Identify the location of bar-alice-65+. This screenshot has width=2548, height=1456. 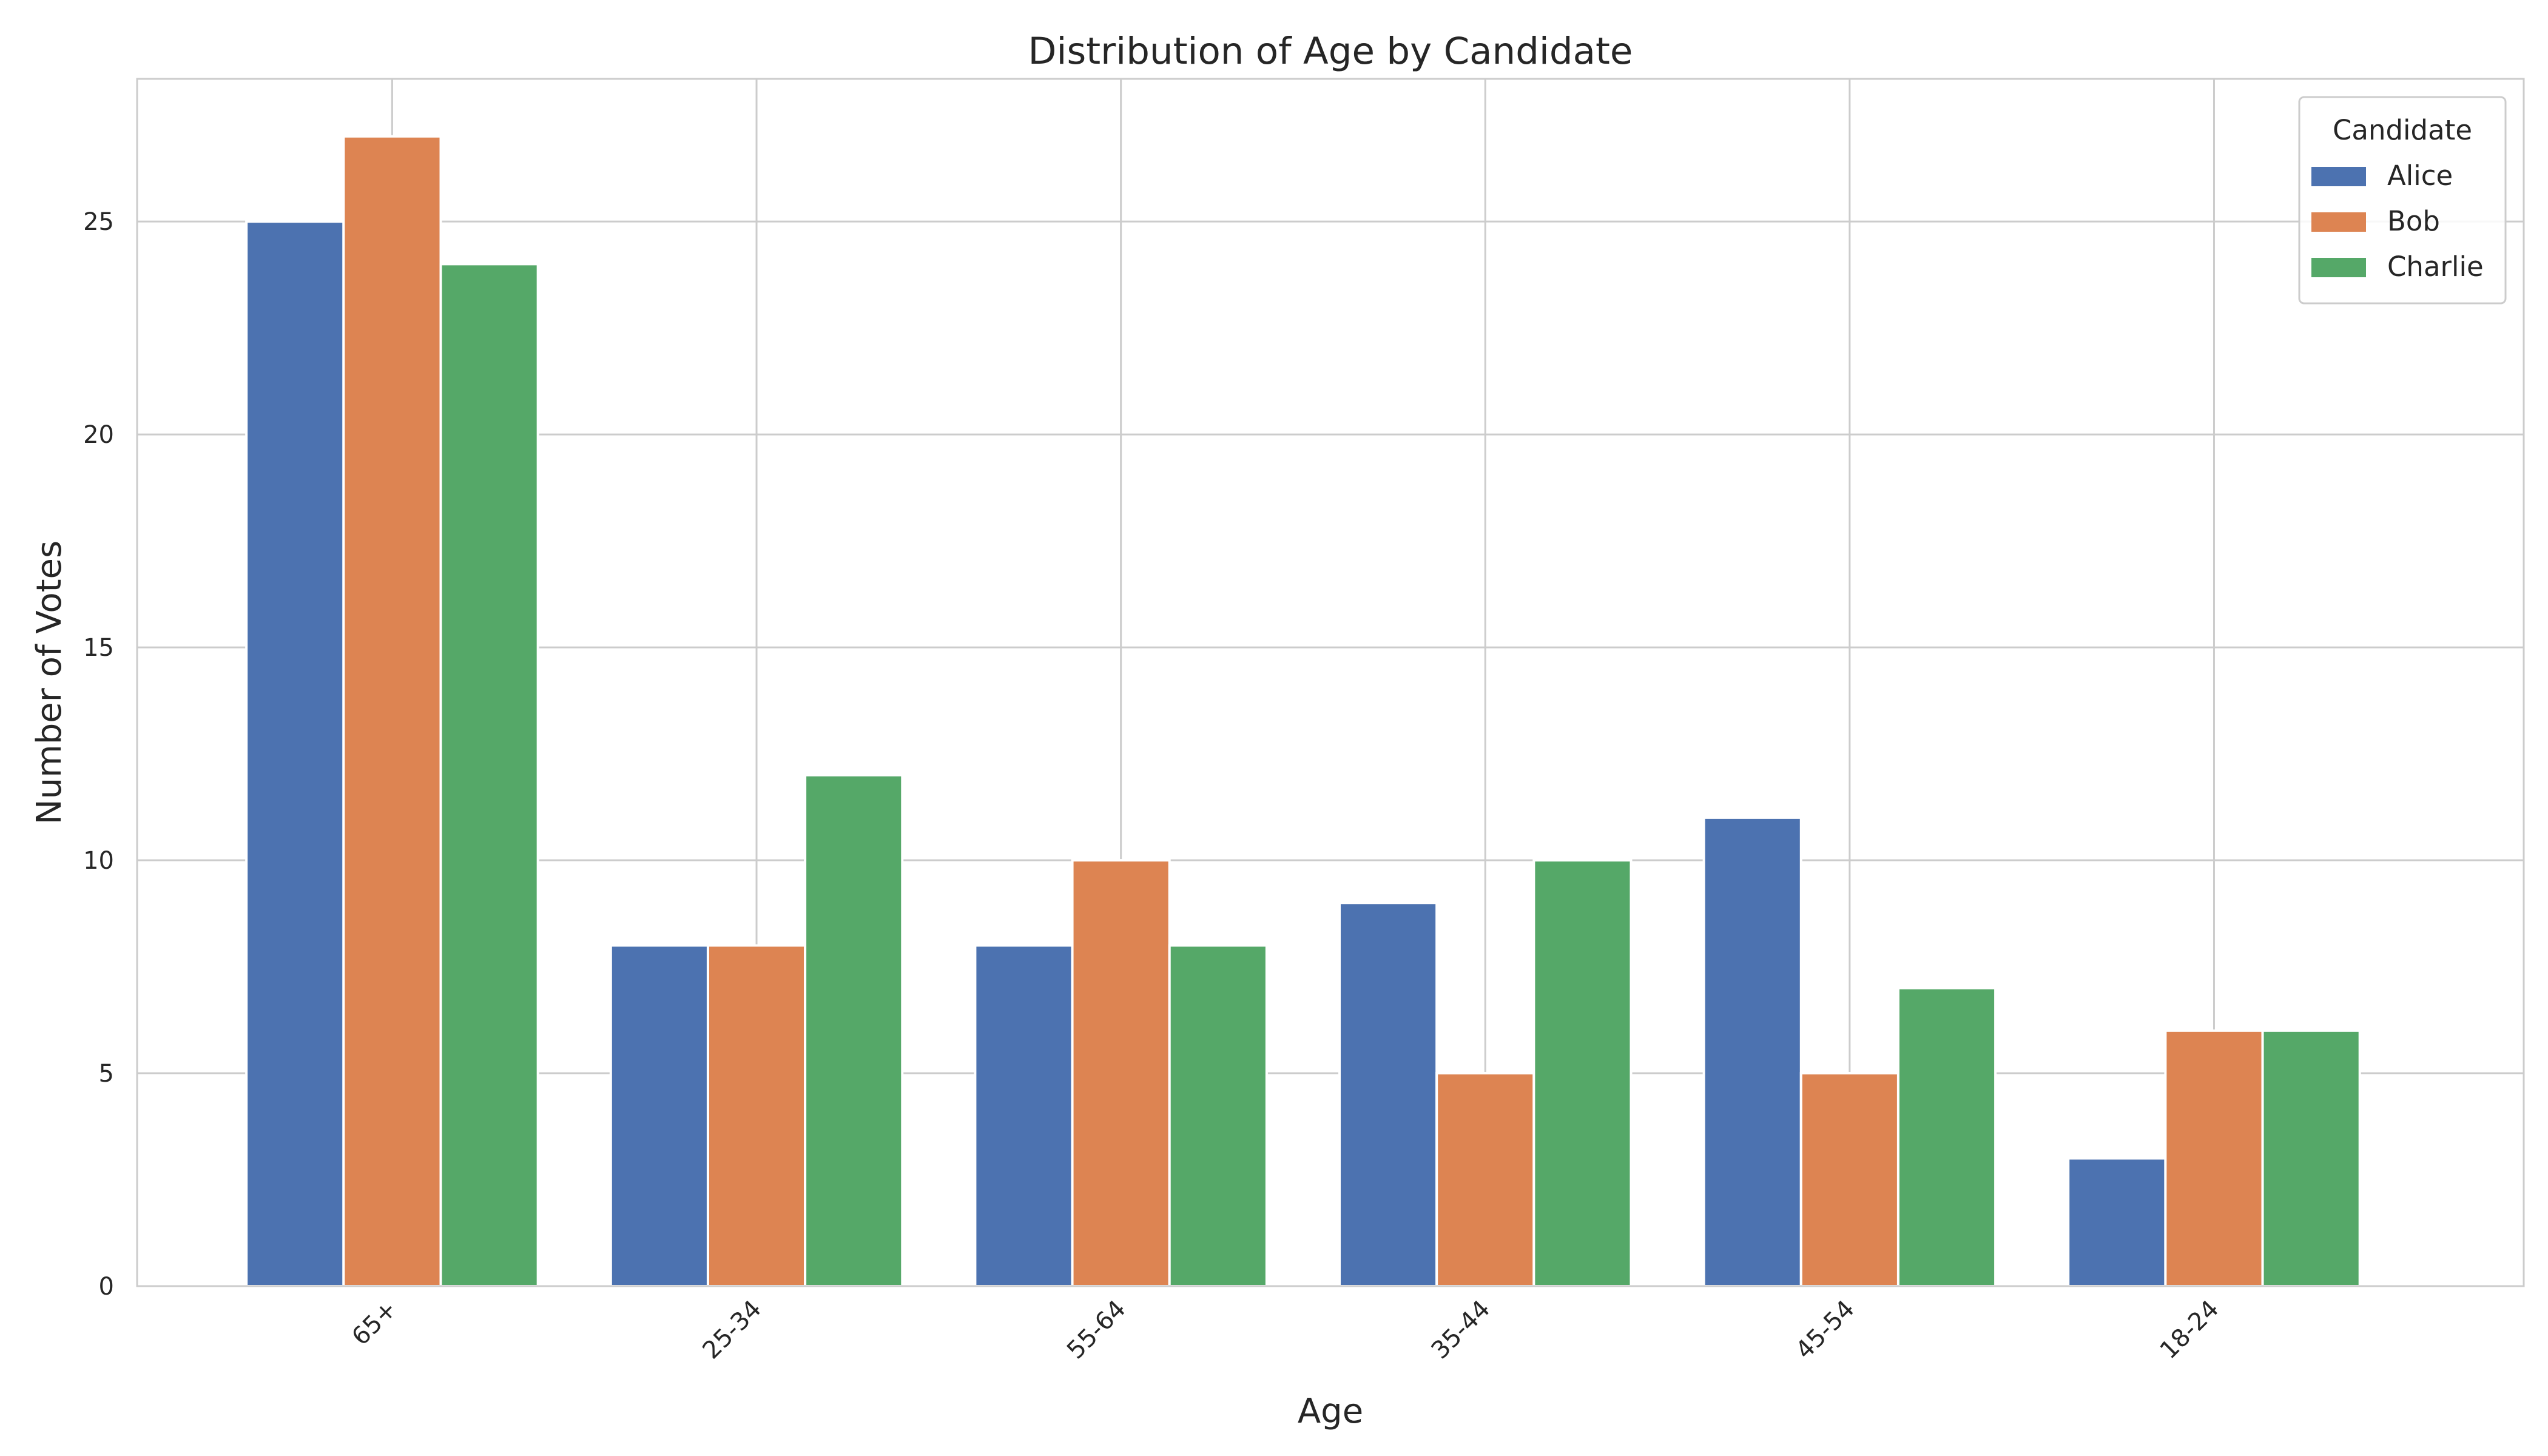
(295, 753).